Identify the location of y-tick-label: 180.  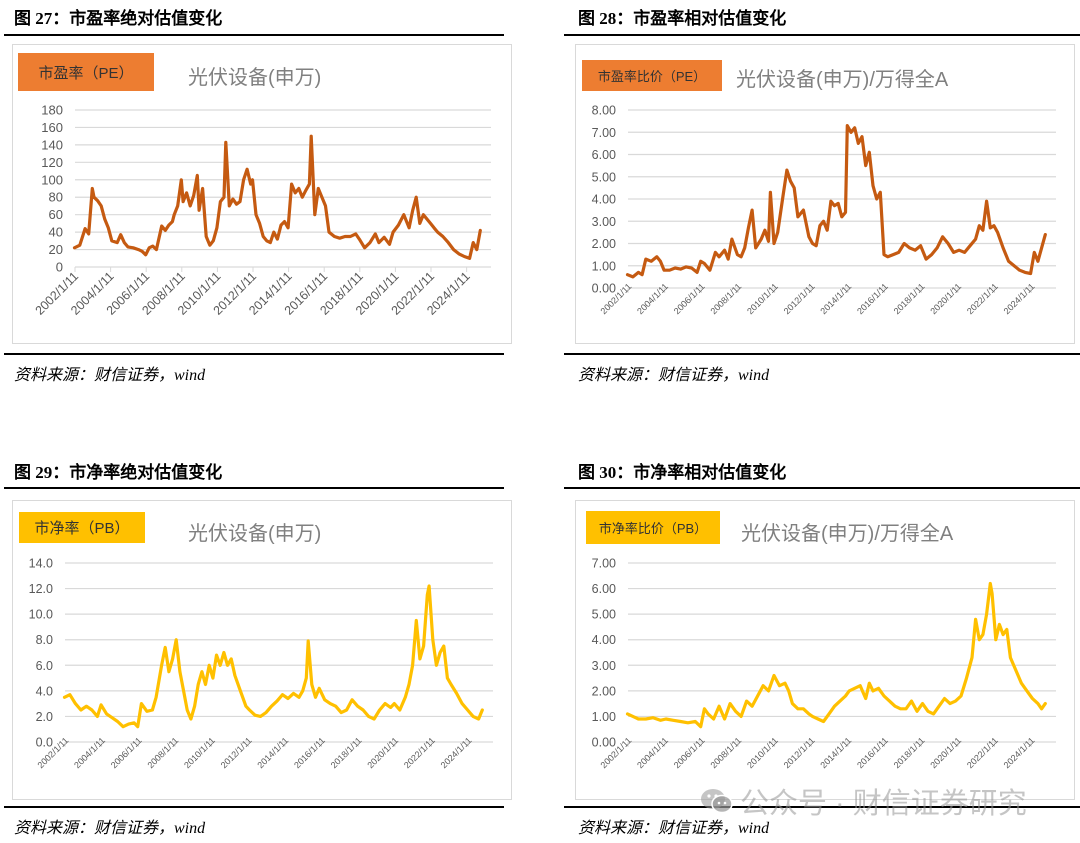
(52, 110).